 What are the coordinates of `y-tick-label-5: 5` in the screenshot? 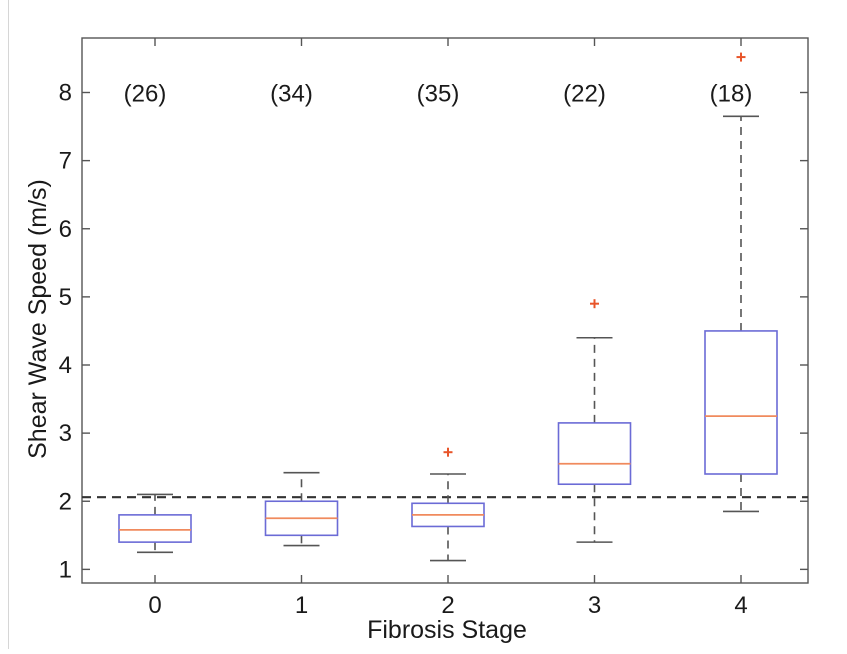 It's located at (65, 297).